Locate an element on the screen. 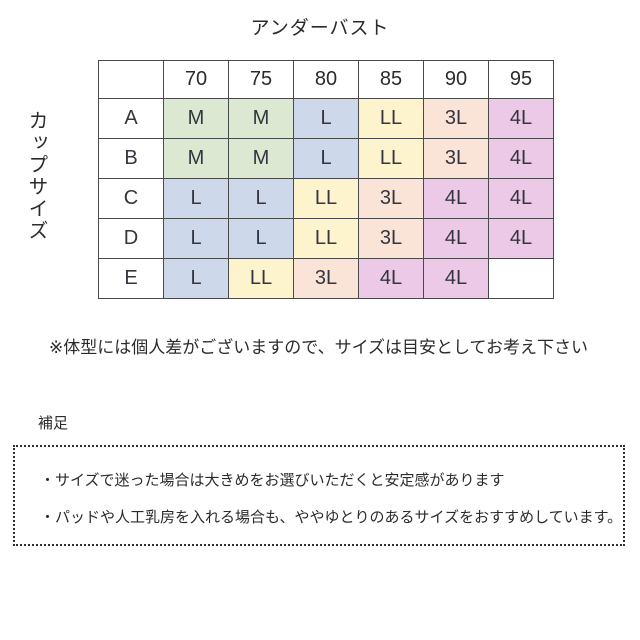 This screenshot has width=640, height=640. table-row: A M M L LL 3L 4L is located at coordinates (326, 118).